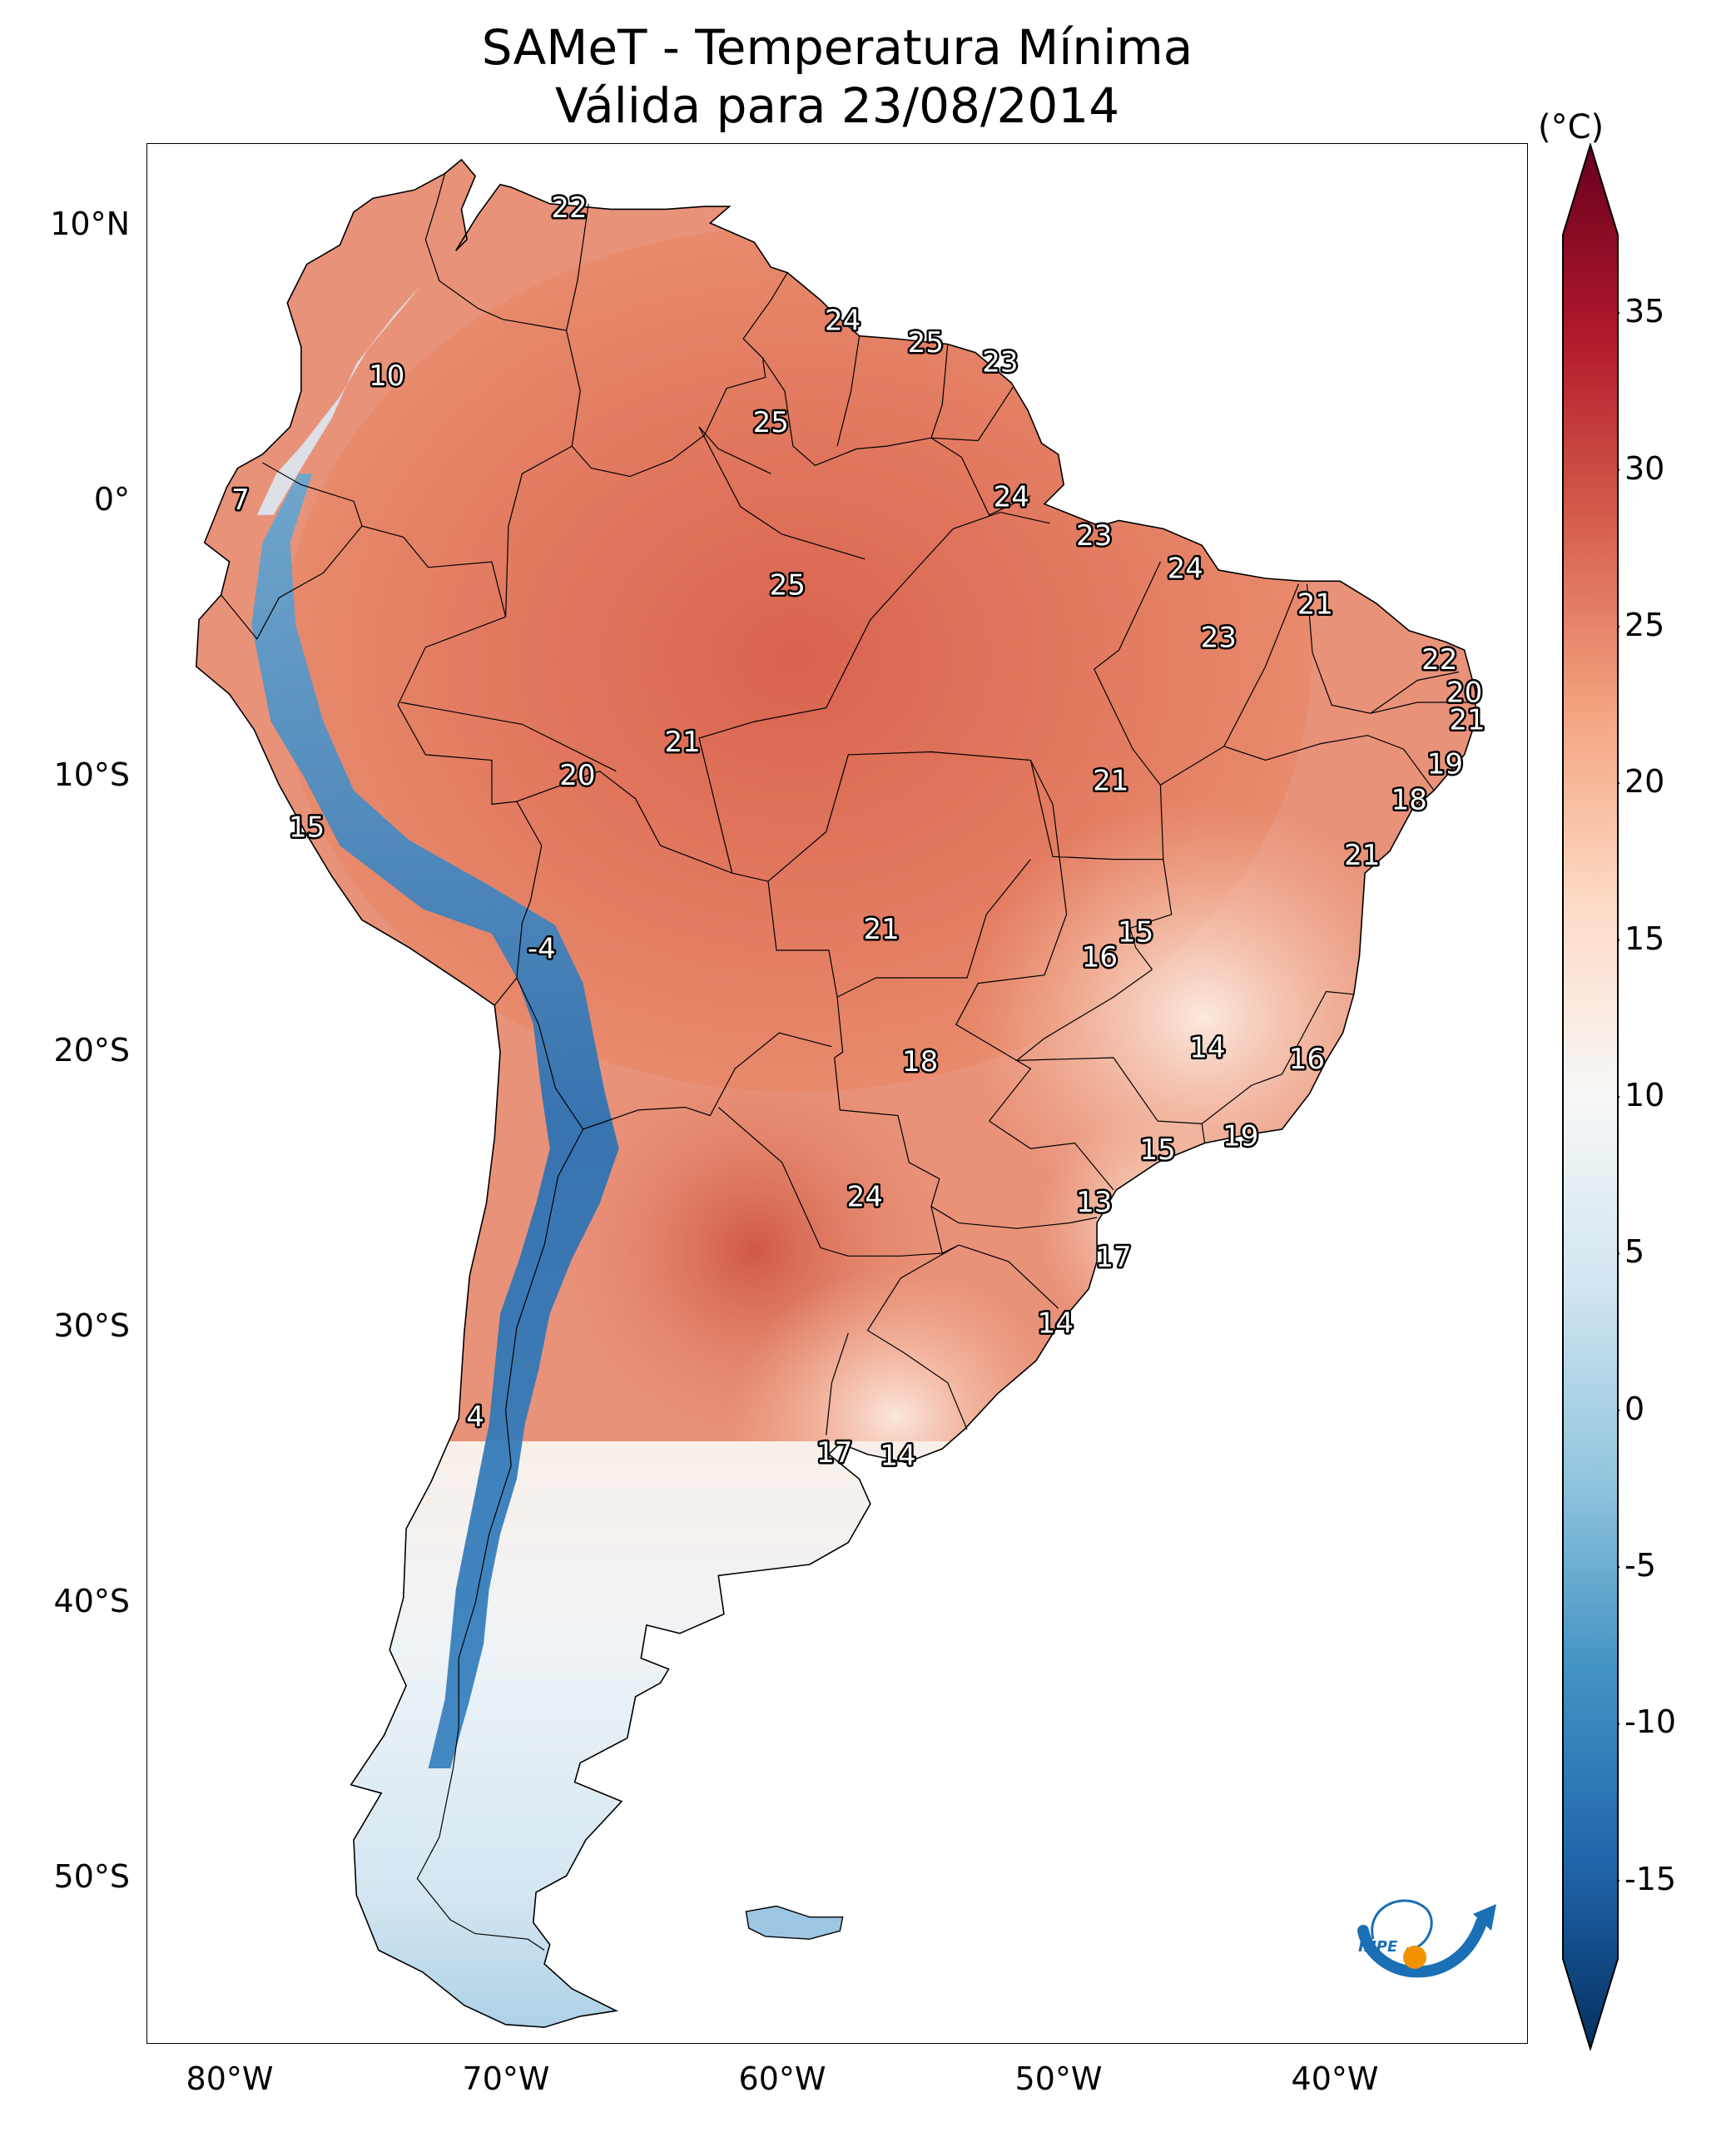 This screenshot has width=1736, height=2152. What do you see at coordinates (91, 1601) in the screenshot?
I see `latitude-tick-label: 40°S` at bounding box center [91, 1601].